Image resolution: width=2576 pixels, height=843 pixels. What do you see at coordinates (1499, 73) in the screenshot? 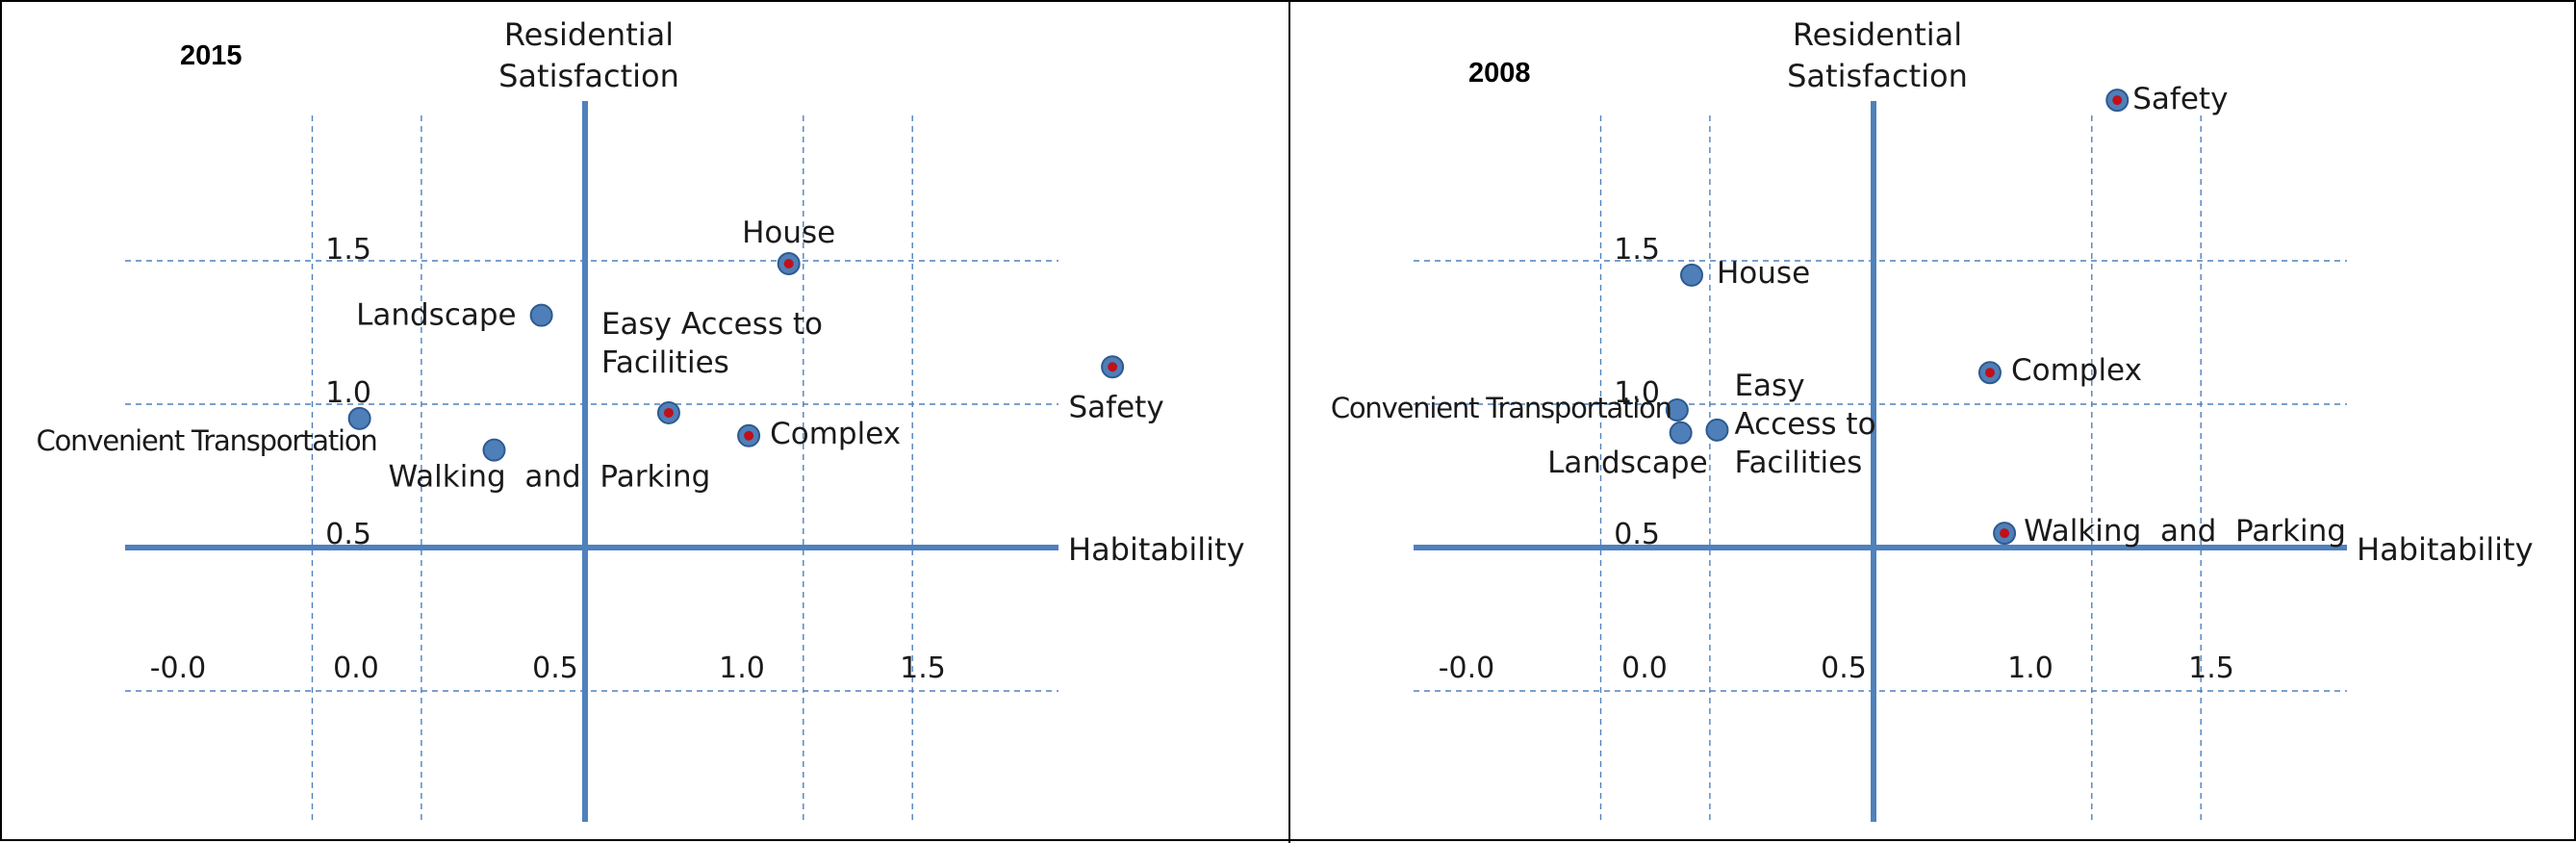
I see `chart-title: 2008` at bounding box center [1499, 73].